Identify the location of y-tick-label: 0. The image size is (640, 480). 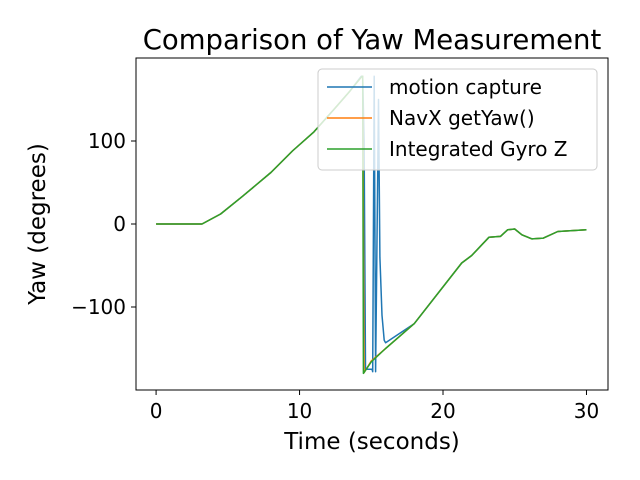
(119, 224).